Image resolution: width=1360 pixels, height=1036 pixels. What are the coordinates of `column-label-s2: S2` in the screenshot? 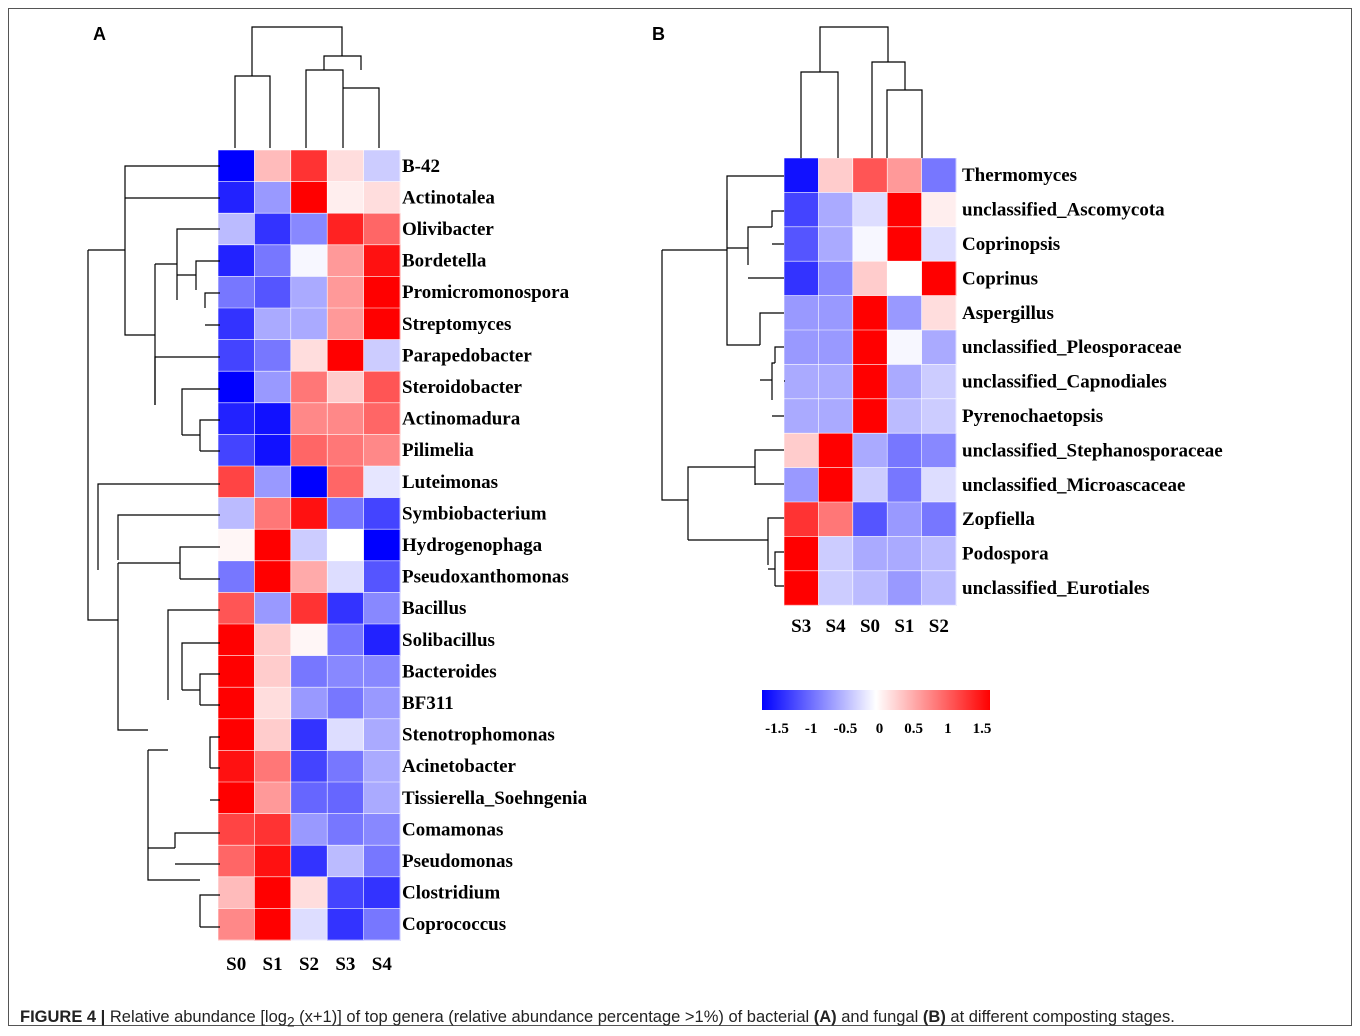 It's located at (939, 626).